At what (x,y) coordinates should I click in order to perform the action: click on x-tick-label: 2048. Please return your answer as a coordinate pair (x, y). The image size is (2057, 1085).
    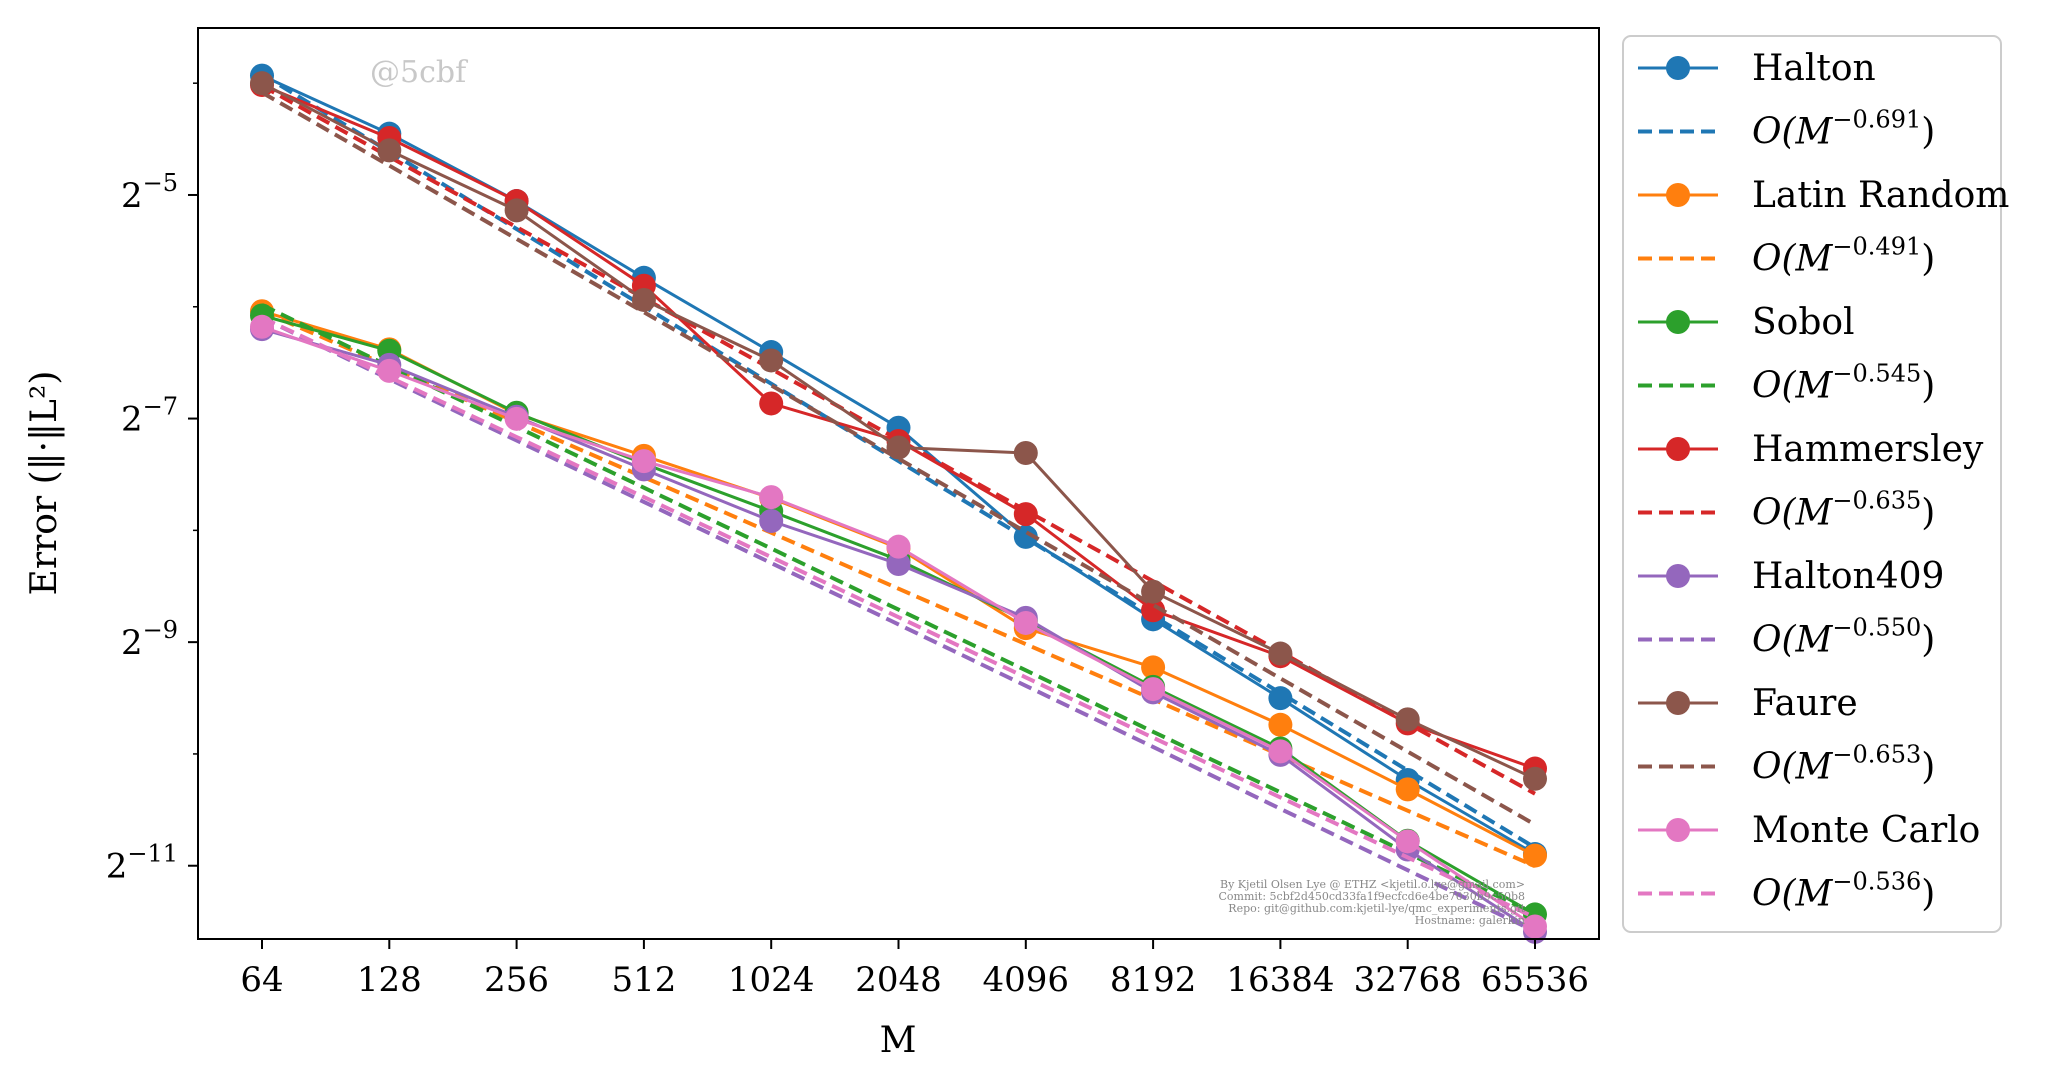
    Looking at the image, I should click on (898, 980).